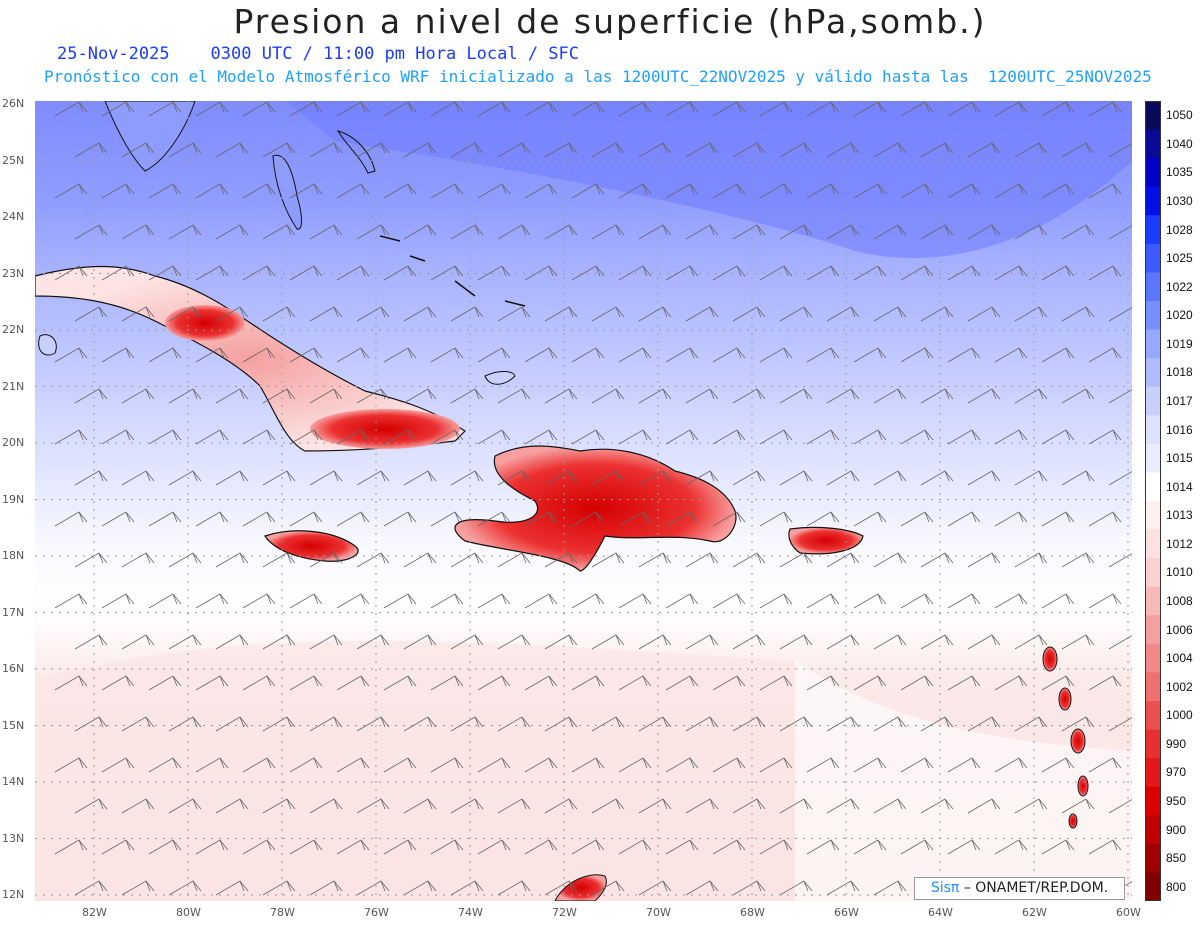 The image size is (1200, 927). Describe the element at coordinates (1179, 486) in the screenshot. I see `colorbar-level-label: 1014` at that location.